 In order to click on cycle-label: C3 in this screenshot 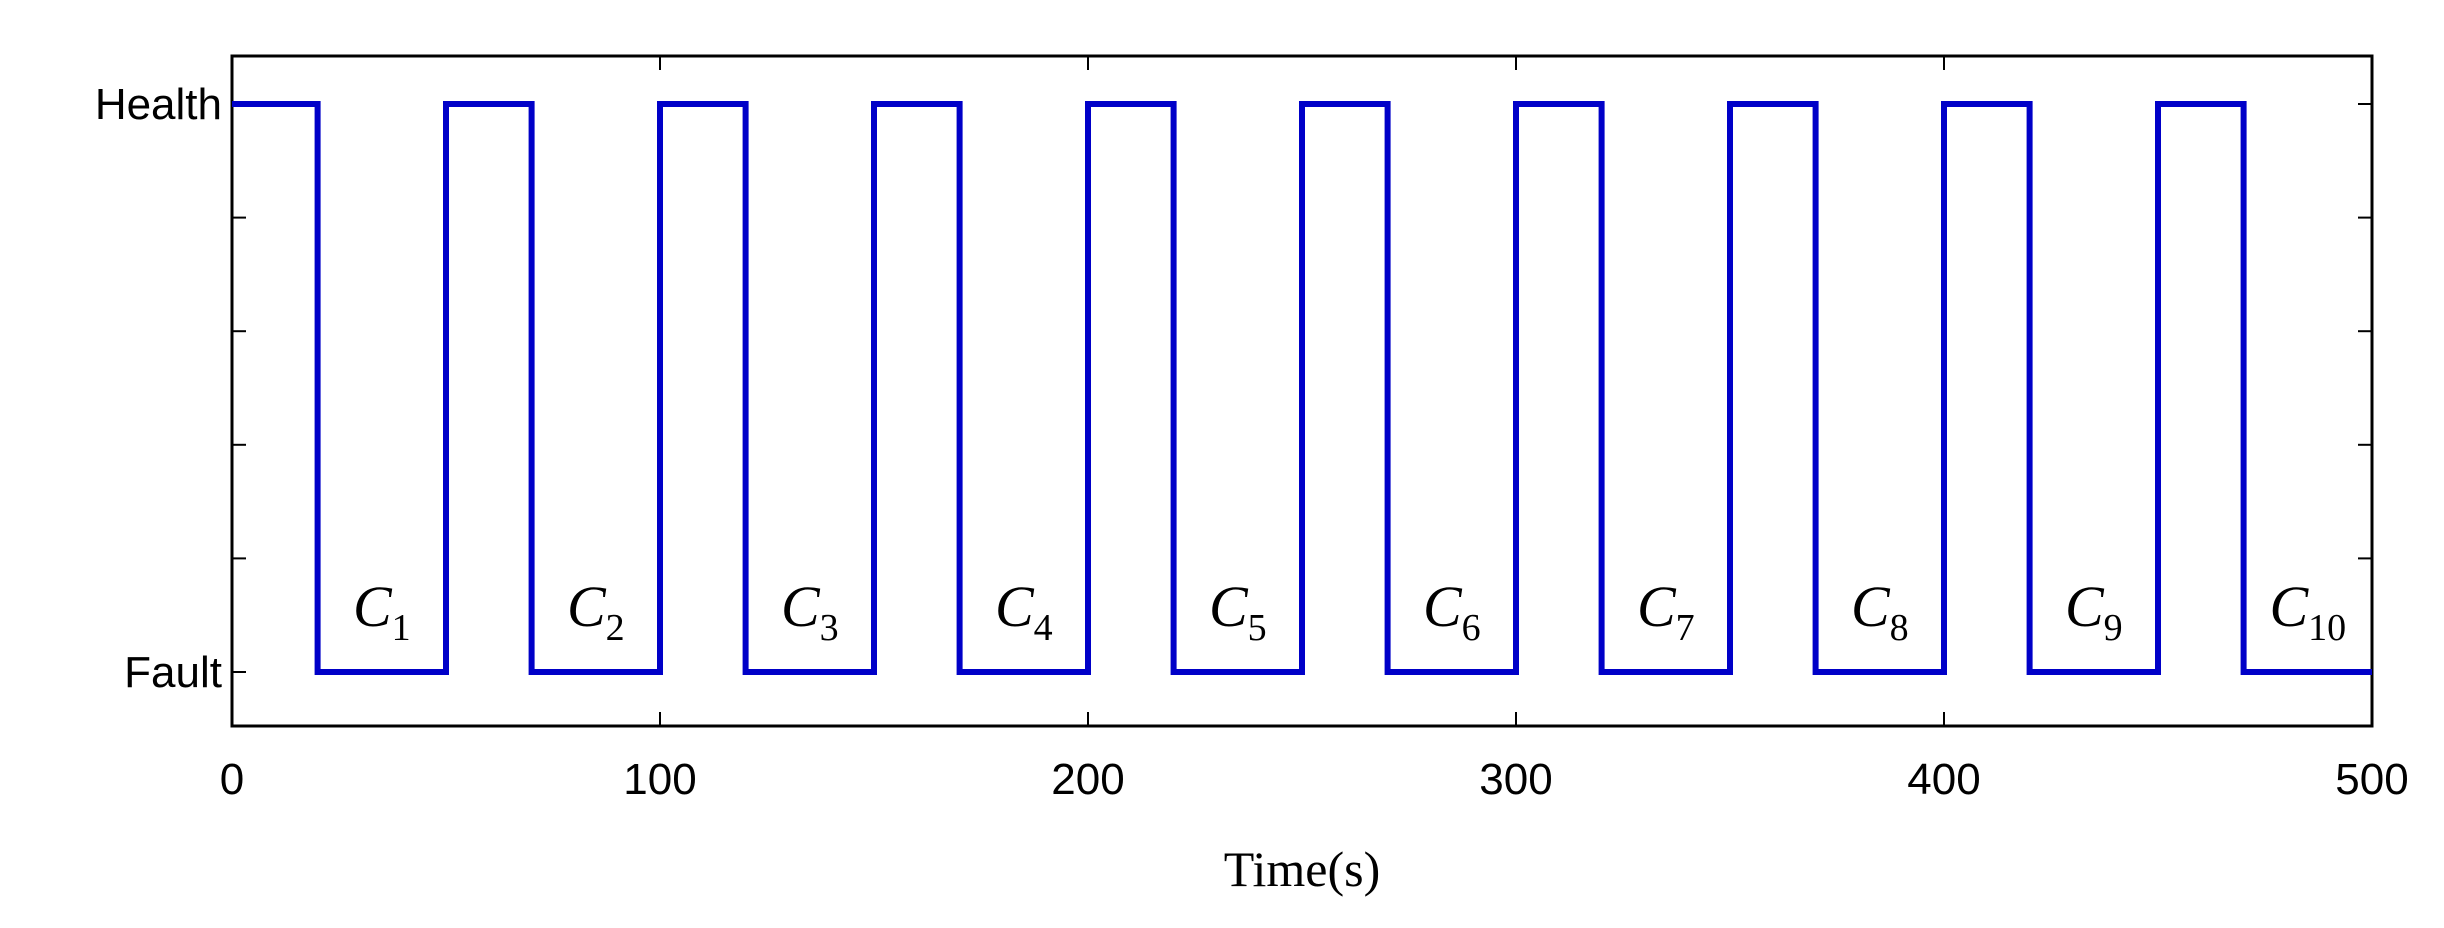, I will do `click(810, 611)`.